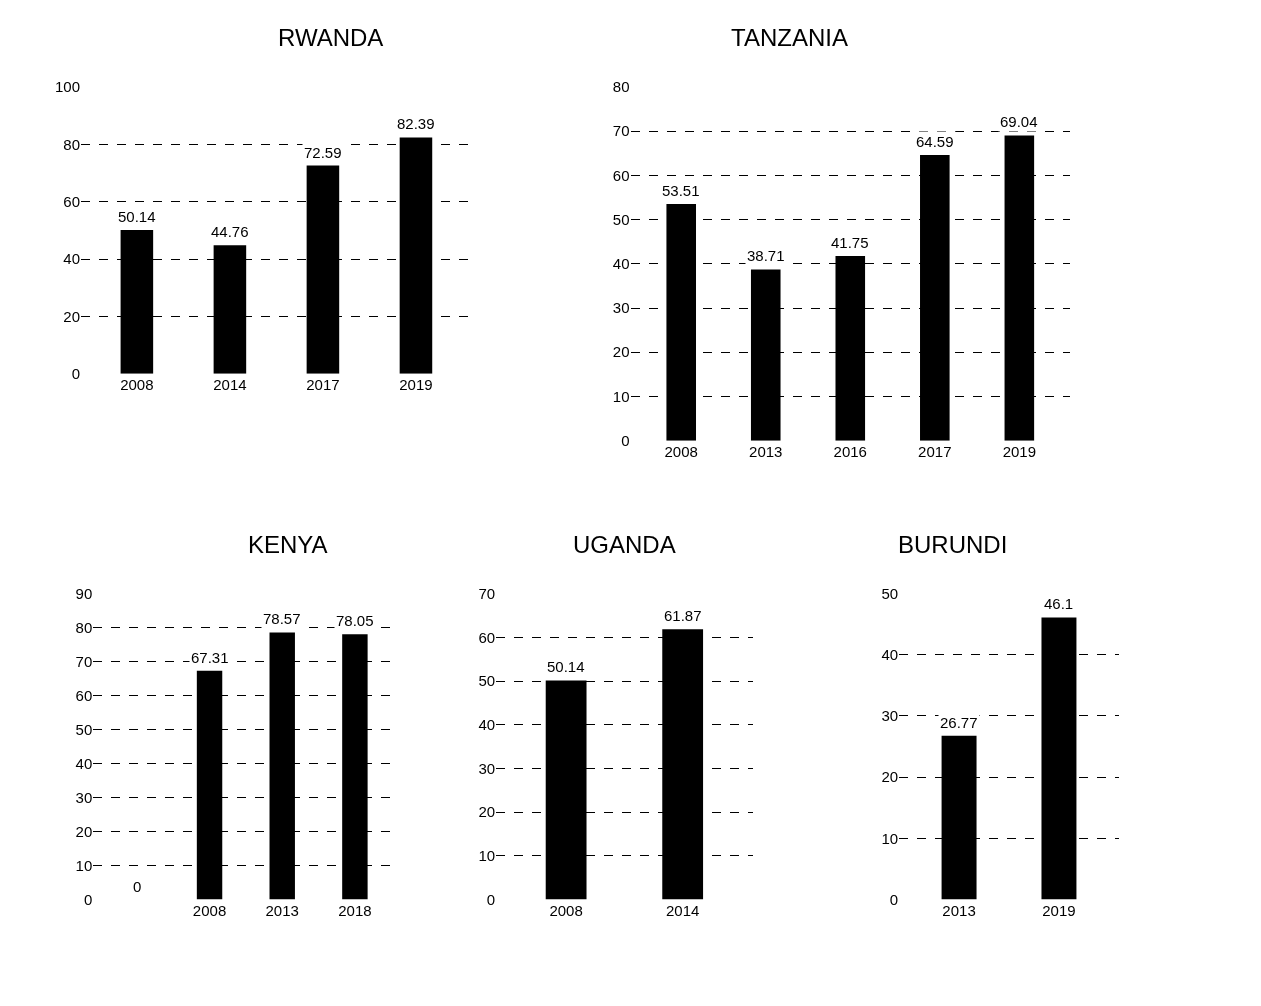 The image size is (1261, 1006). What do you see at coordinates (68, 87) in the screenshot?
I see `y-tick-label: 100` at bounding box center [68, 87].